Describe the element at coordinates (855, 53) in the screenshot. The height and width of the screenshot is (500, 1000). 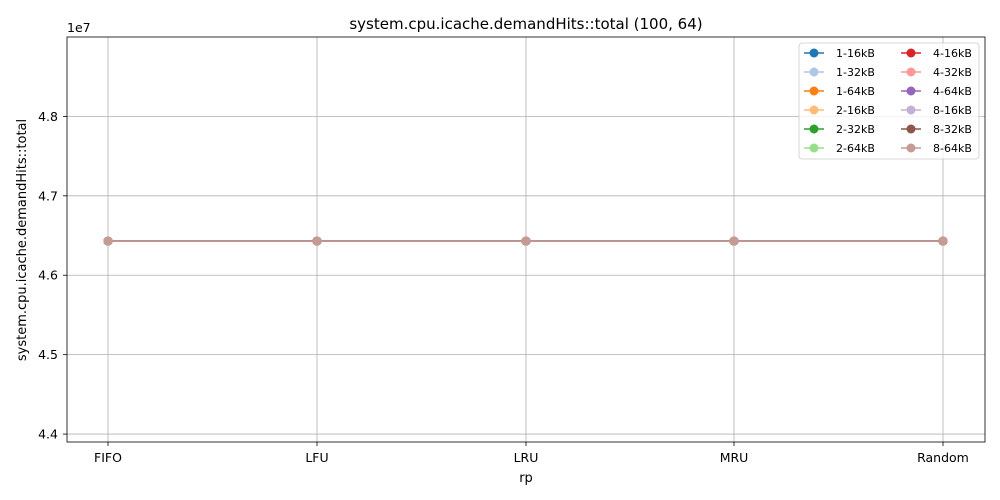
I see `legend-entry-label: 1-16kB` at that location.